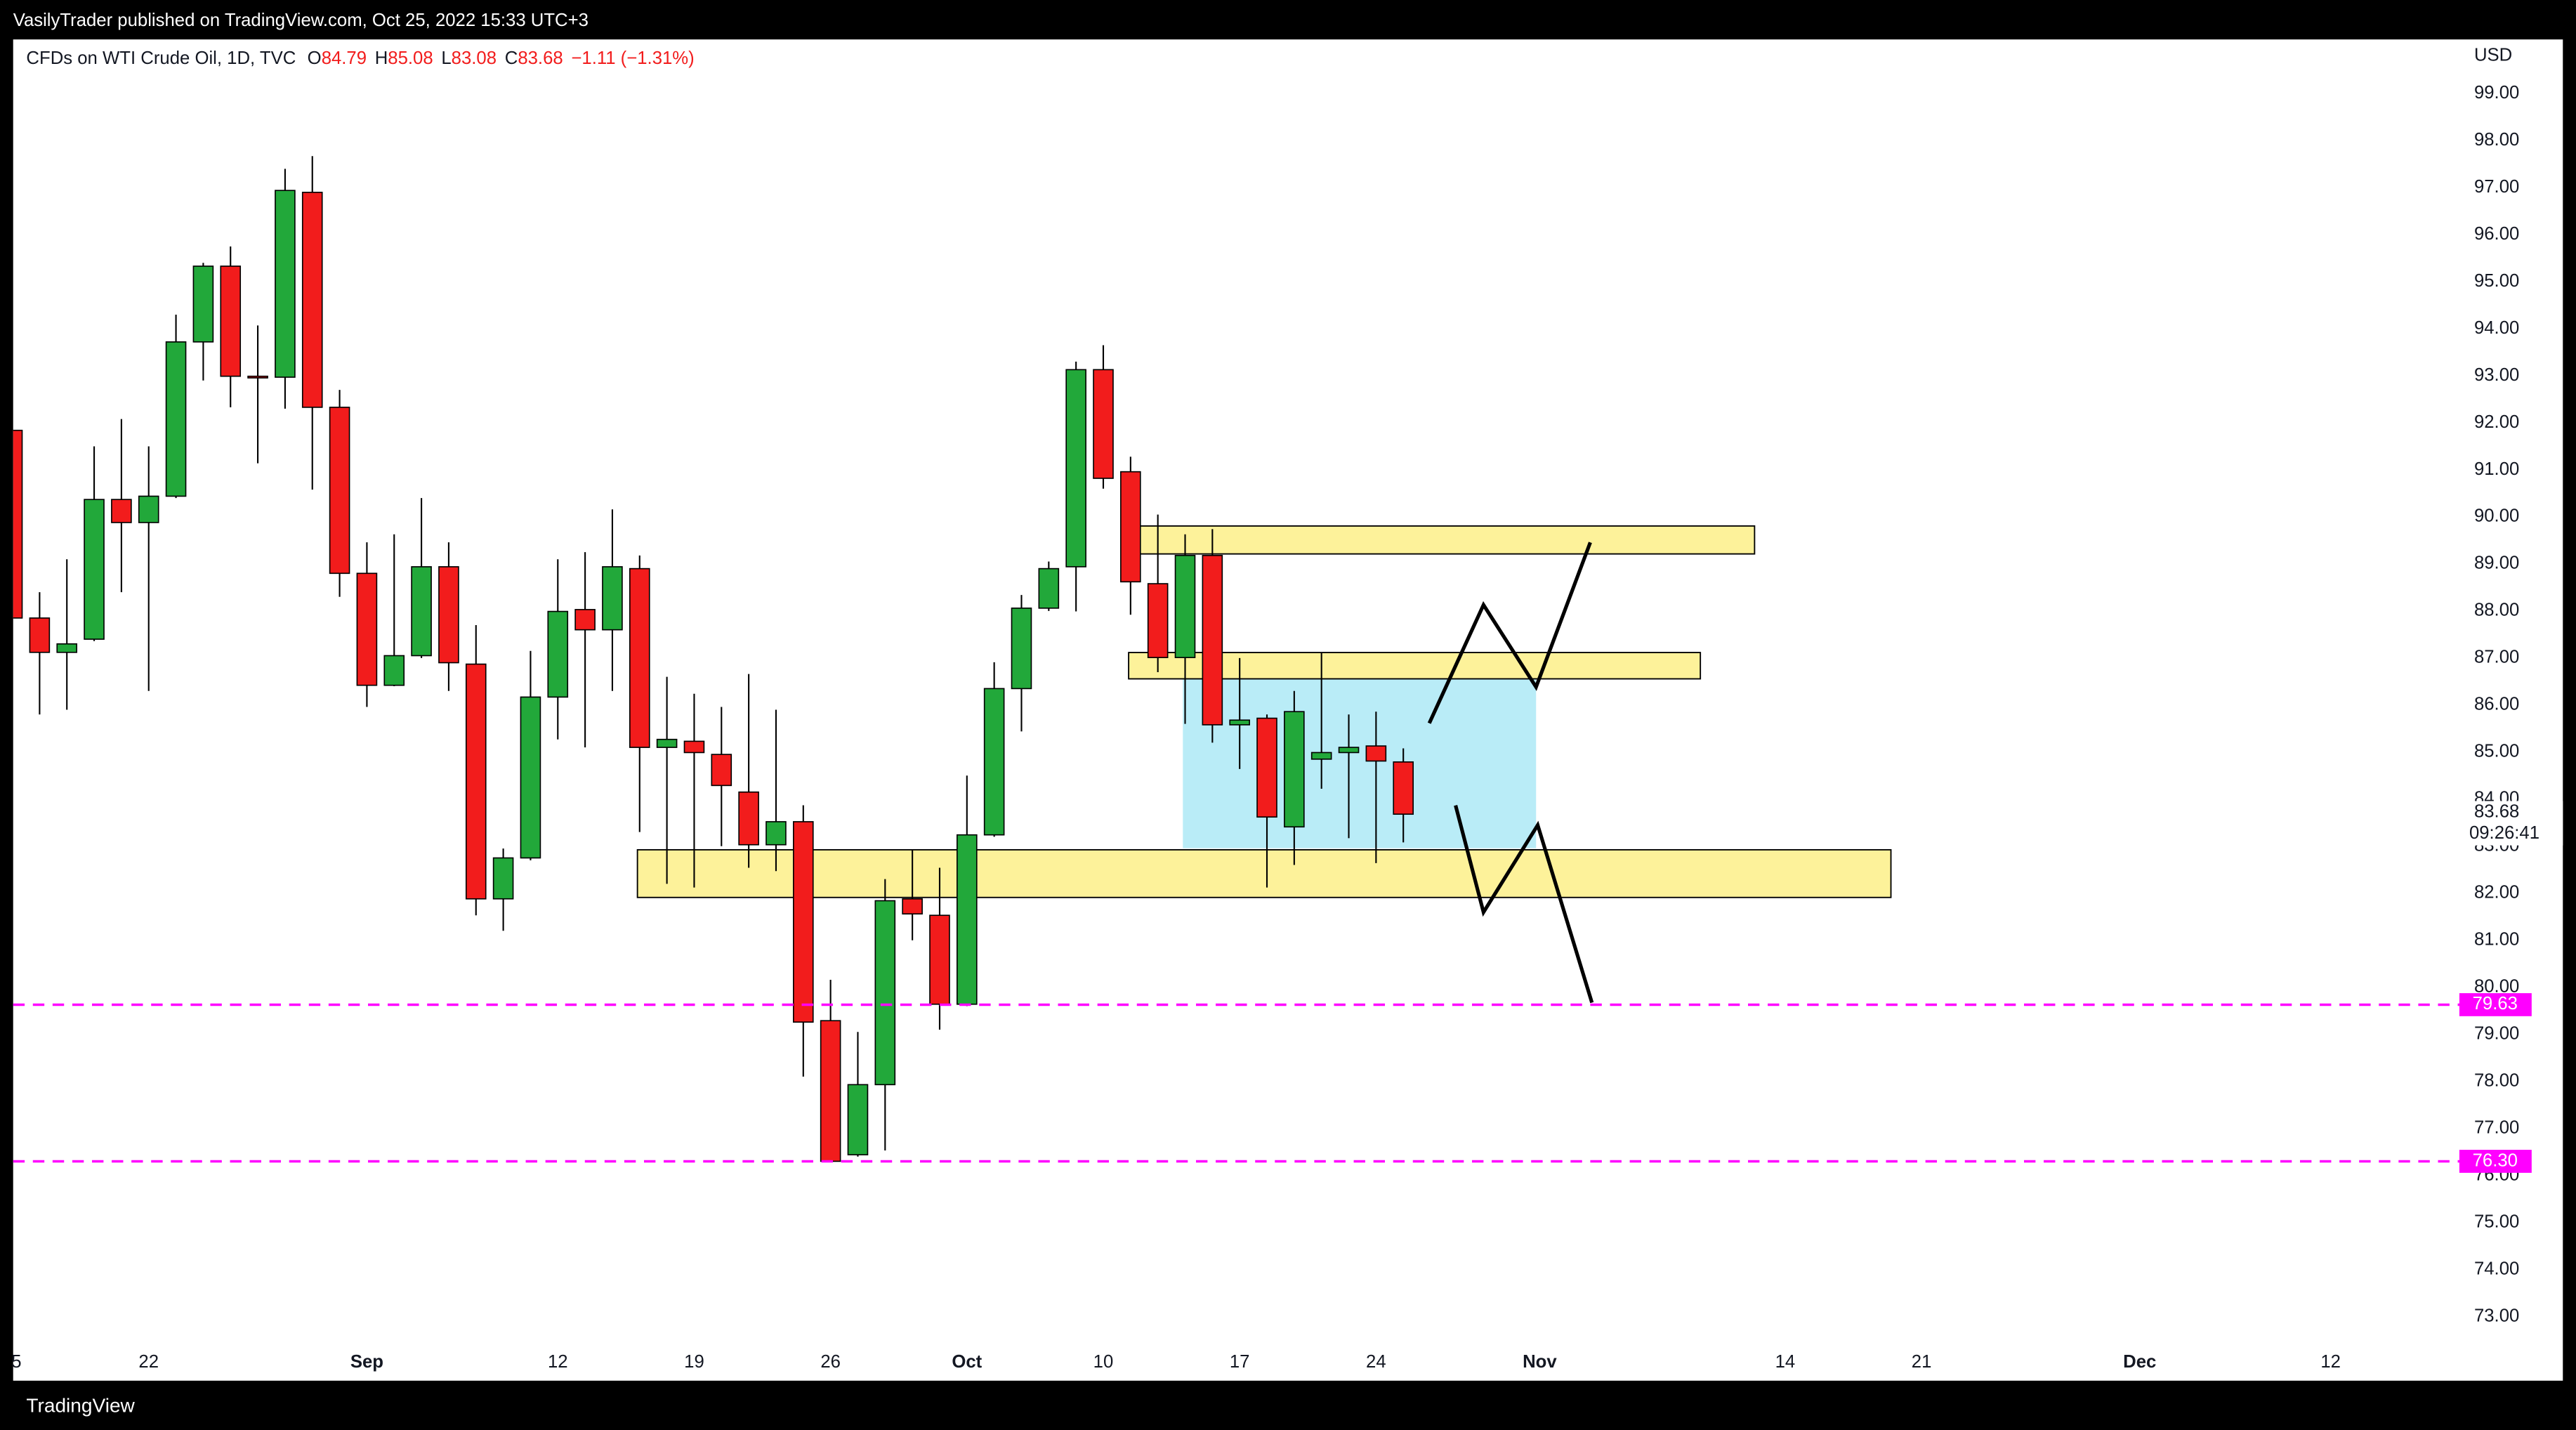 This screenshot has width=2576, height=1430. What do you see at coordinates (16, 1362) in the screenshot?
I see `x-tick-label: 5` at bounding box center [16, 1362].